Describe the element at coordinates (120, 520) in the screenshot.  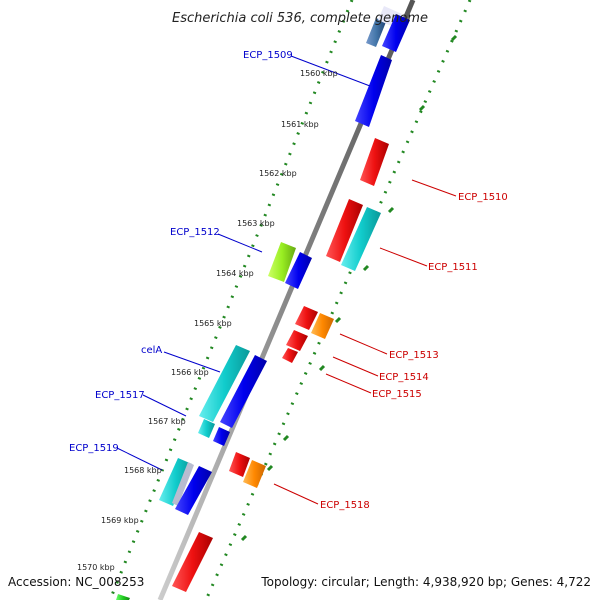
I see `tick-label: 1569 kbp` at that location.